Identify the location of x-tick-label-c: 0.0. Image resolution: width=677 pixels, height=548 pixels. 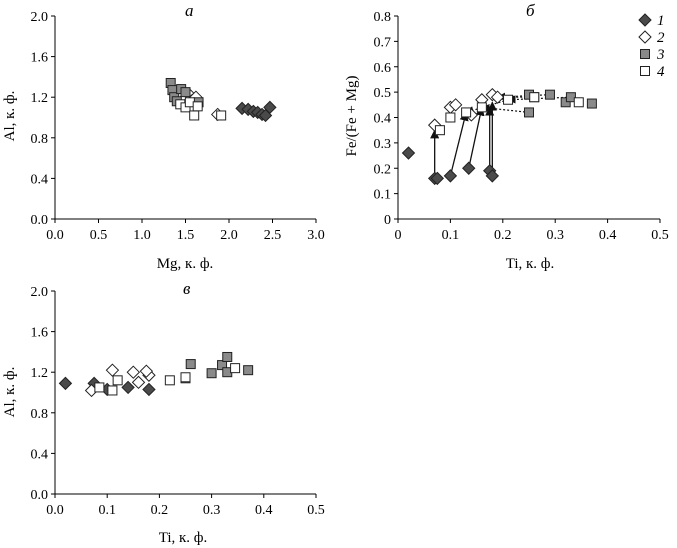
(55, 510).